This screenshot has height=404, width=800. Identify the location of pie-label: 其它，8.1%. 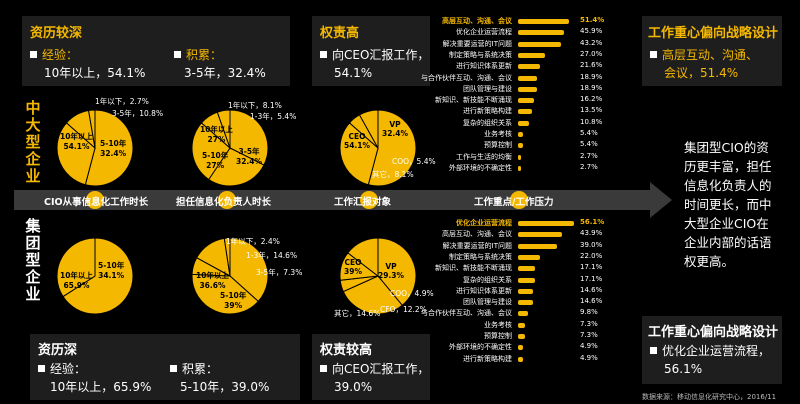
(393, 174).